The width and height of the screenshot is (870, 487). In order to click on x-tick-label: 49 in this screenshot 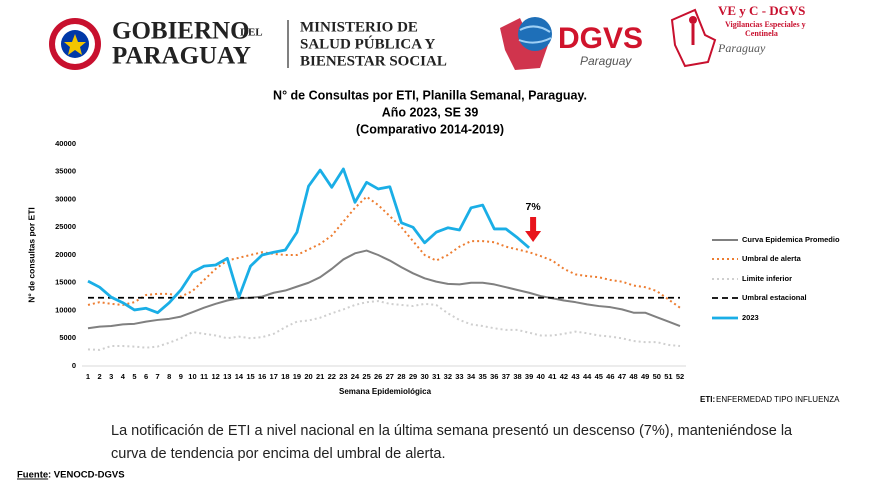, I will do `click(645, 376)`.